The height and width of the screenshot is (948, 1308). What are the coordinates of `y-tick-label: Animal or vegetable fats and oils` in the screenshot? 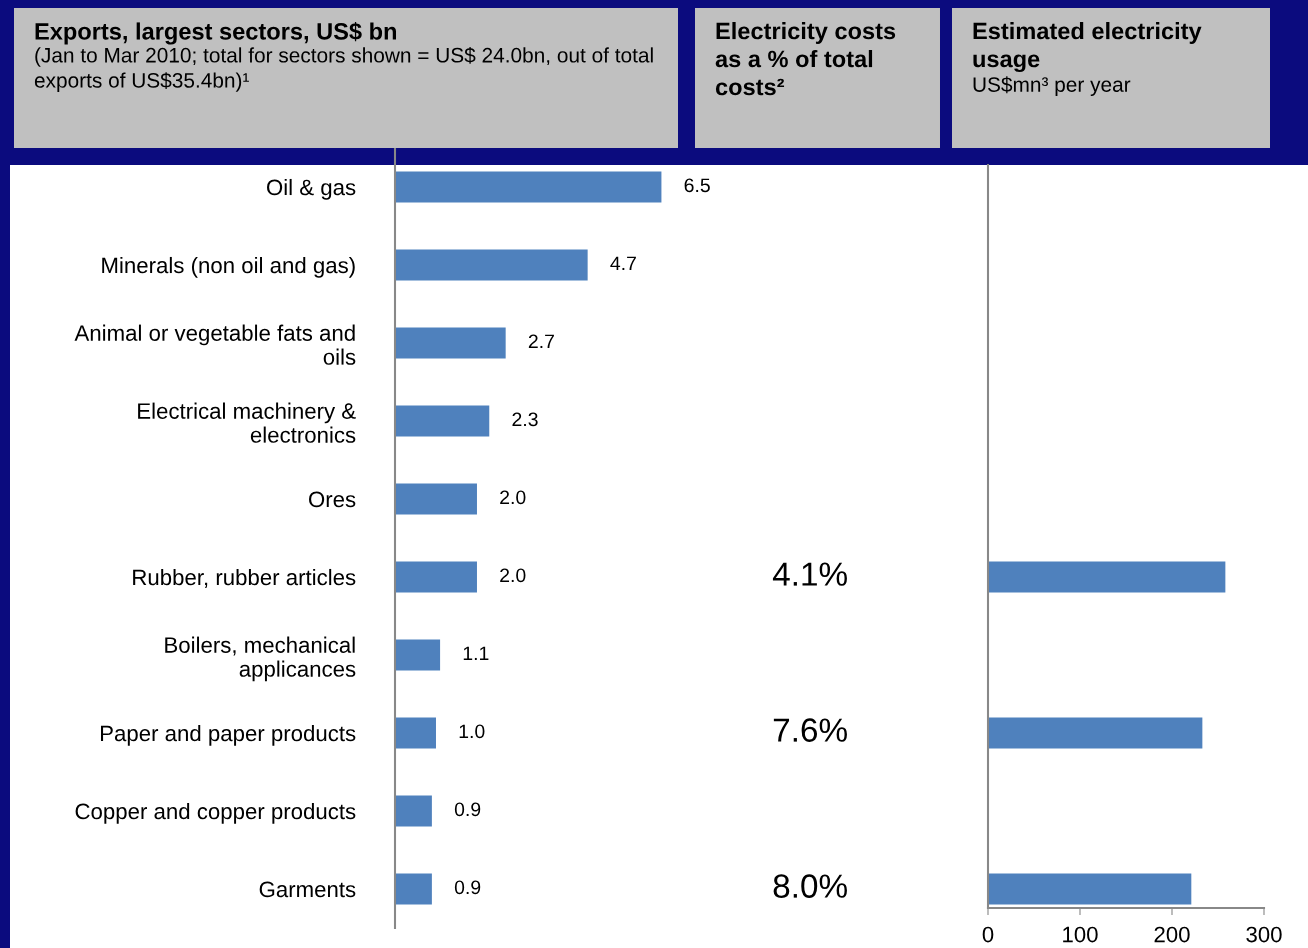 It's located at (215, 344).